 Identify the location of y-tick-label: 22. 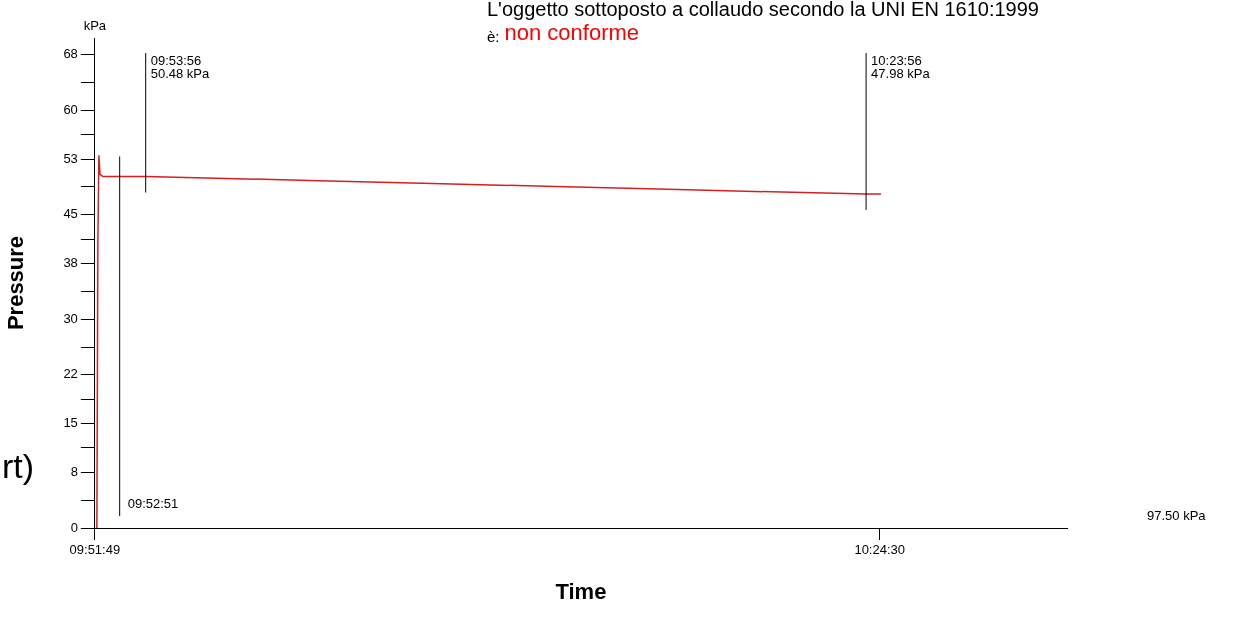
(70, 374).